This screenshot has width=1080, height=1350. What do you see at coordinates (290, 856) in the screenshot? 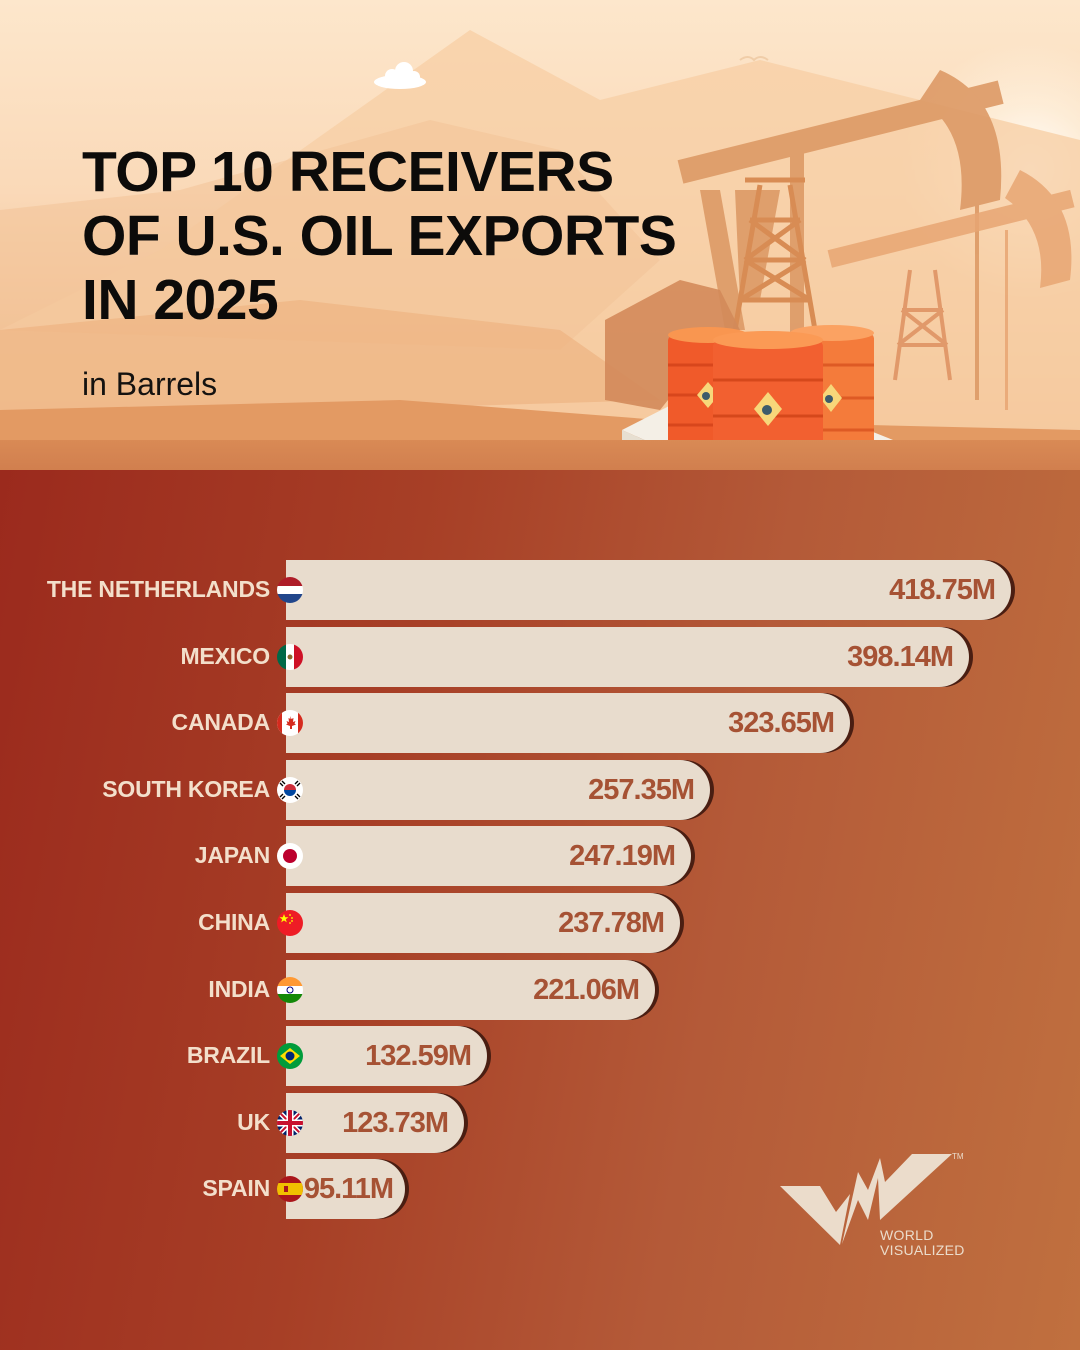
I see `japan-flag-icon` at bounding box center [290, 856].